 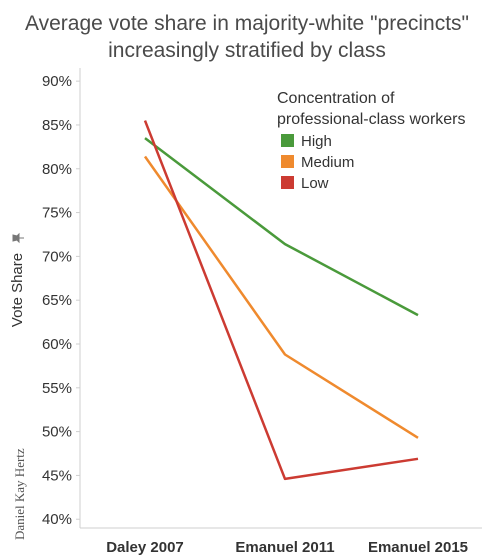 What do you see at coordinates (247, 50) in the screenshot?
I see `chart-title-line-2: increasingly stratified by class` at bounding box center [247, 50].